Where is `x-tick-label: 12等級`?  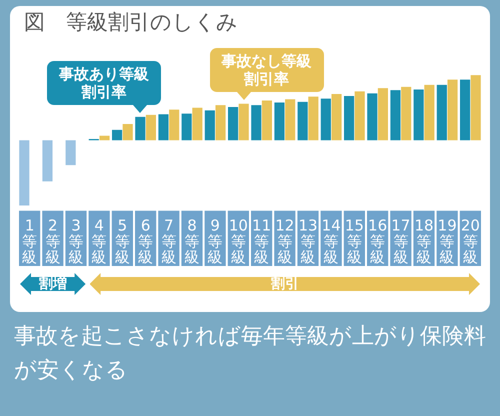
x-tick-label: 12等級 is located at coordinates (284, 241).